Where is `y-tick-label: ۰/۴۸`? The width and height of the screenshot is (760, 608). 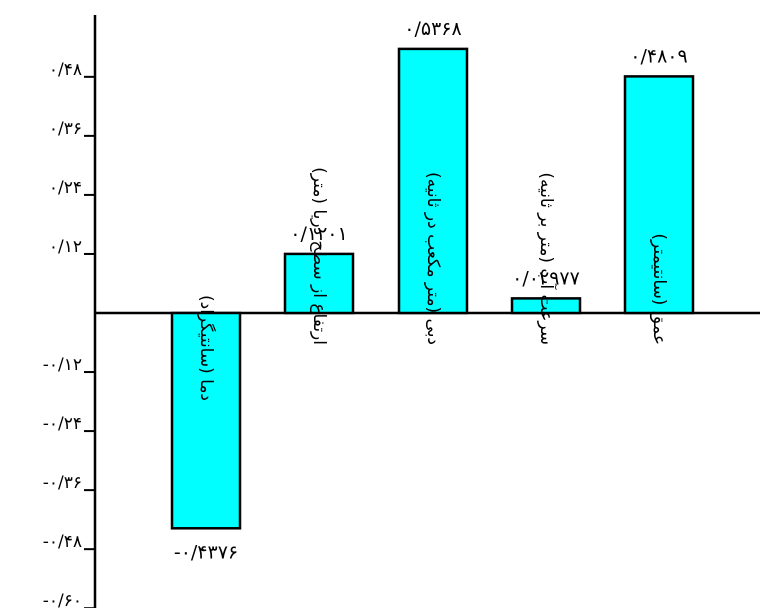
y-tick-label: ۰/۴۸ is located at coordinates (65, 70).